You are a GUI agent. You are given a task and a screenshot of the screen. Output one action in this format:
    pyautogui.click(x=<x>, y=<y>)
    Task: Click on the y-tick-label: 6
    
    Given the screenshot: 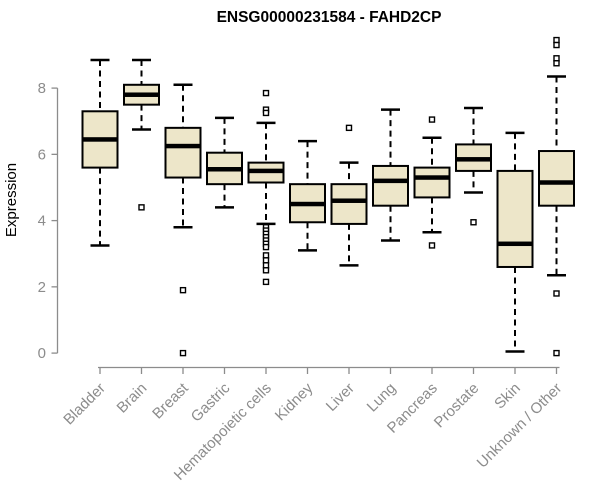 What is the action you would take?
    pyautogui.click(x=42, y=154)
    